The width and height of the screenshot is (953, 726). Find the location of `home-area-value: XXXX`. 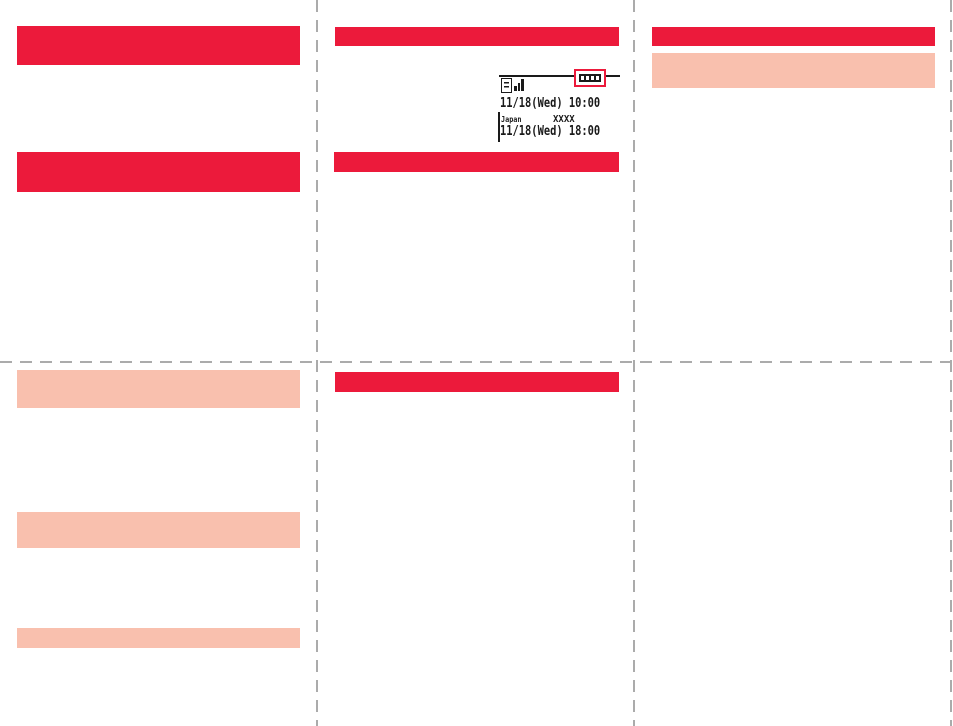

home-area-value: XXXX is located at coordinates (564, 119).